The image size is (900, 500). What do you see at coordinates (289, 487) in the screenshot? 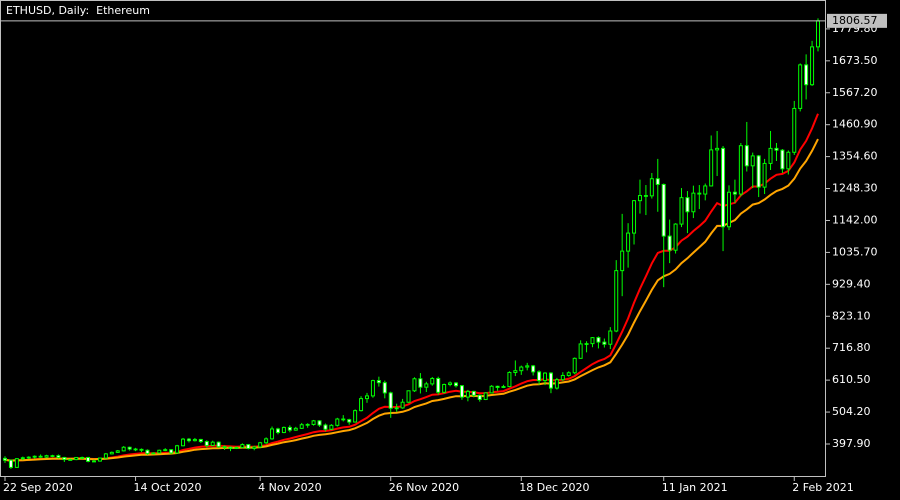
I see `x-tick-label: 4 Nov 2020` at bounding box center [289, 487].